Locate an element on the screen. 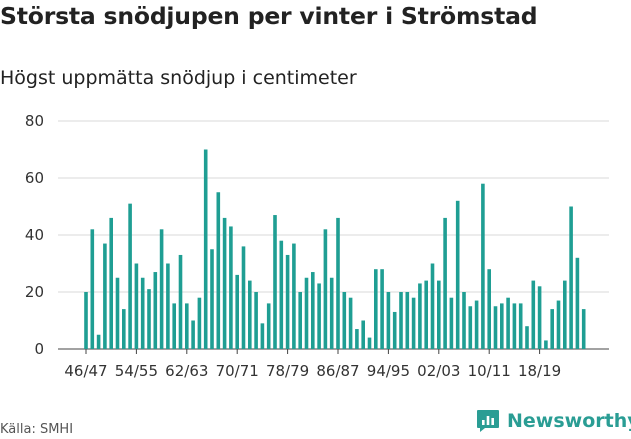 Image resolution: width=631 pixels, height=439 pixels. y-tick-label: 40 is located at coordinates (34, 235).